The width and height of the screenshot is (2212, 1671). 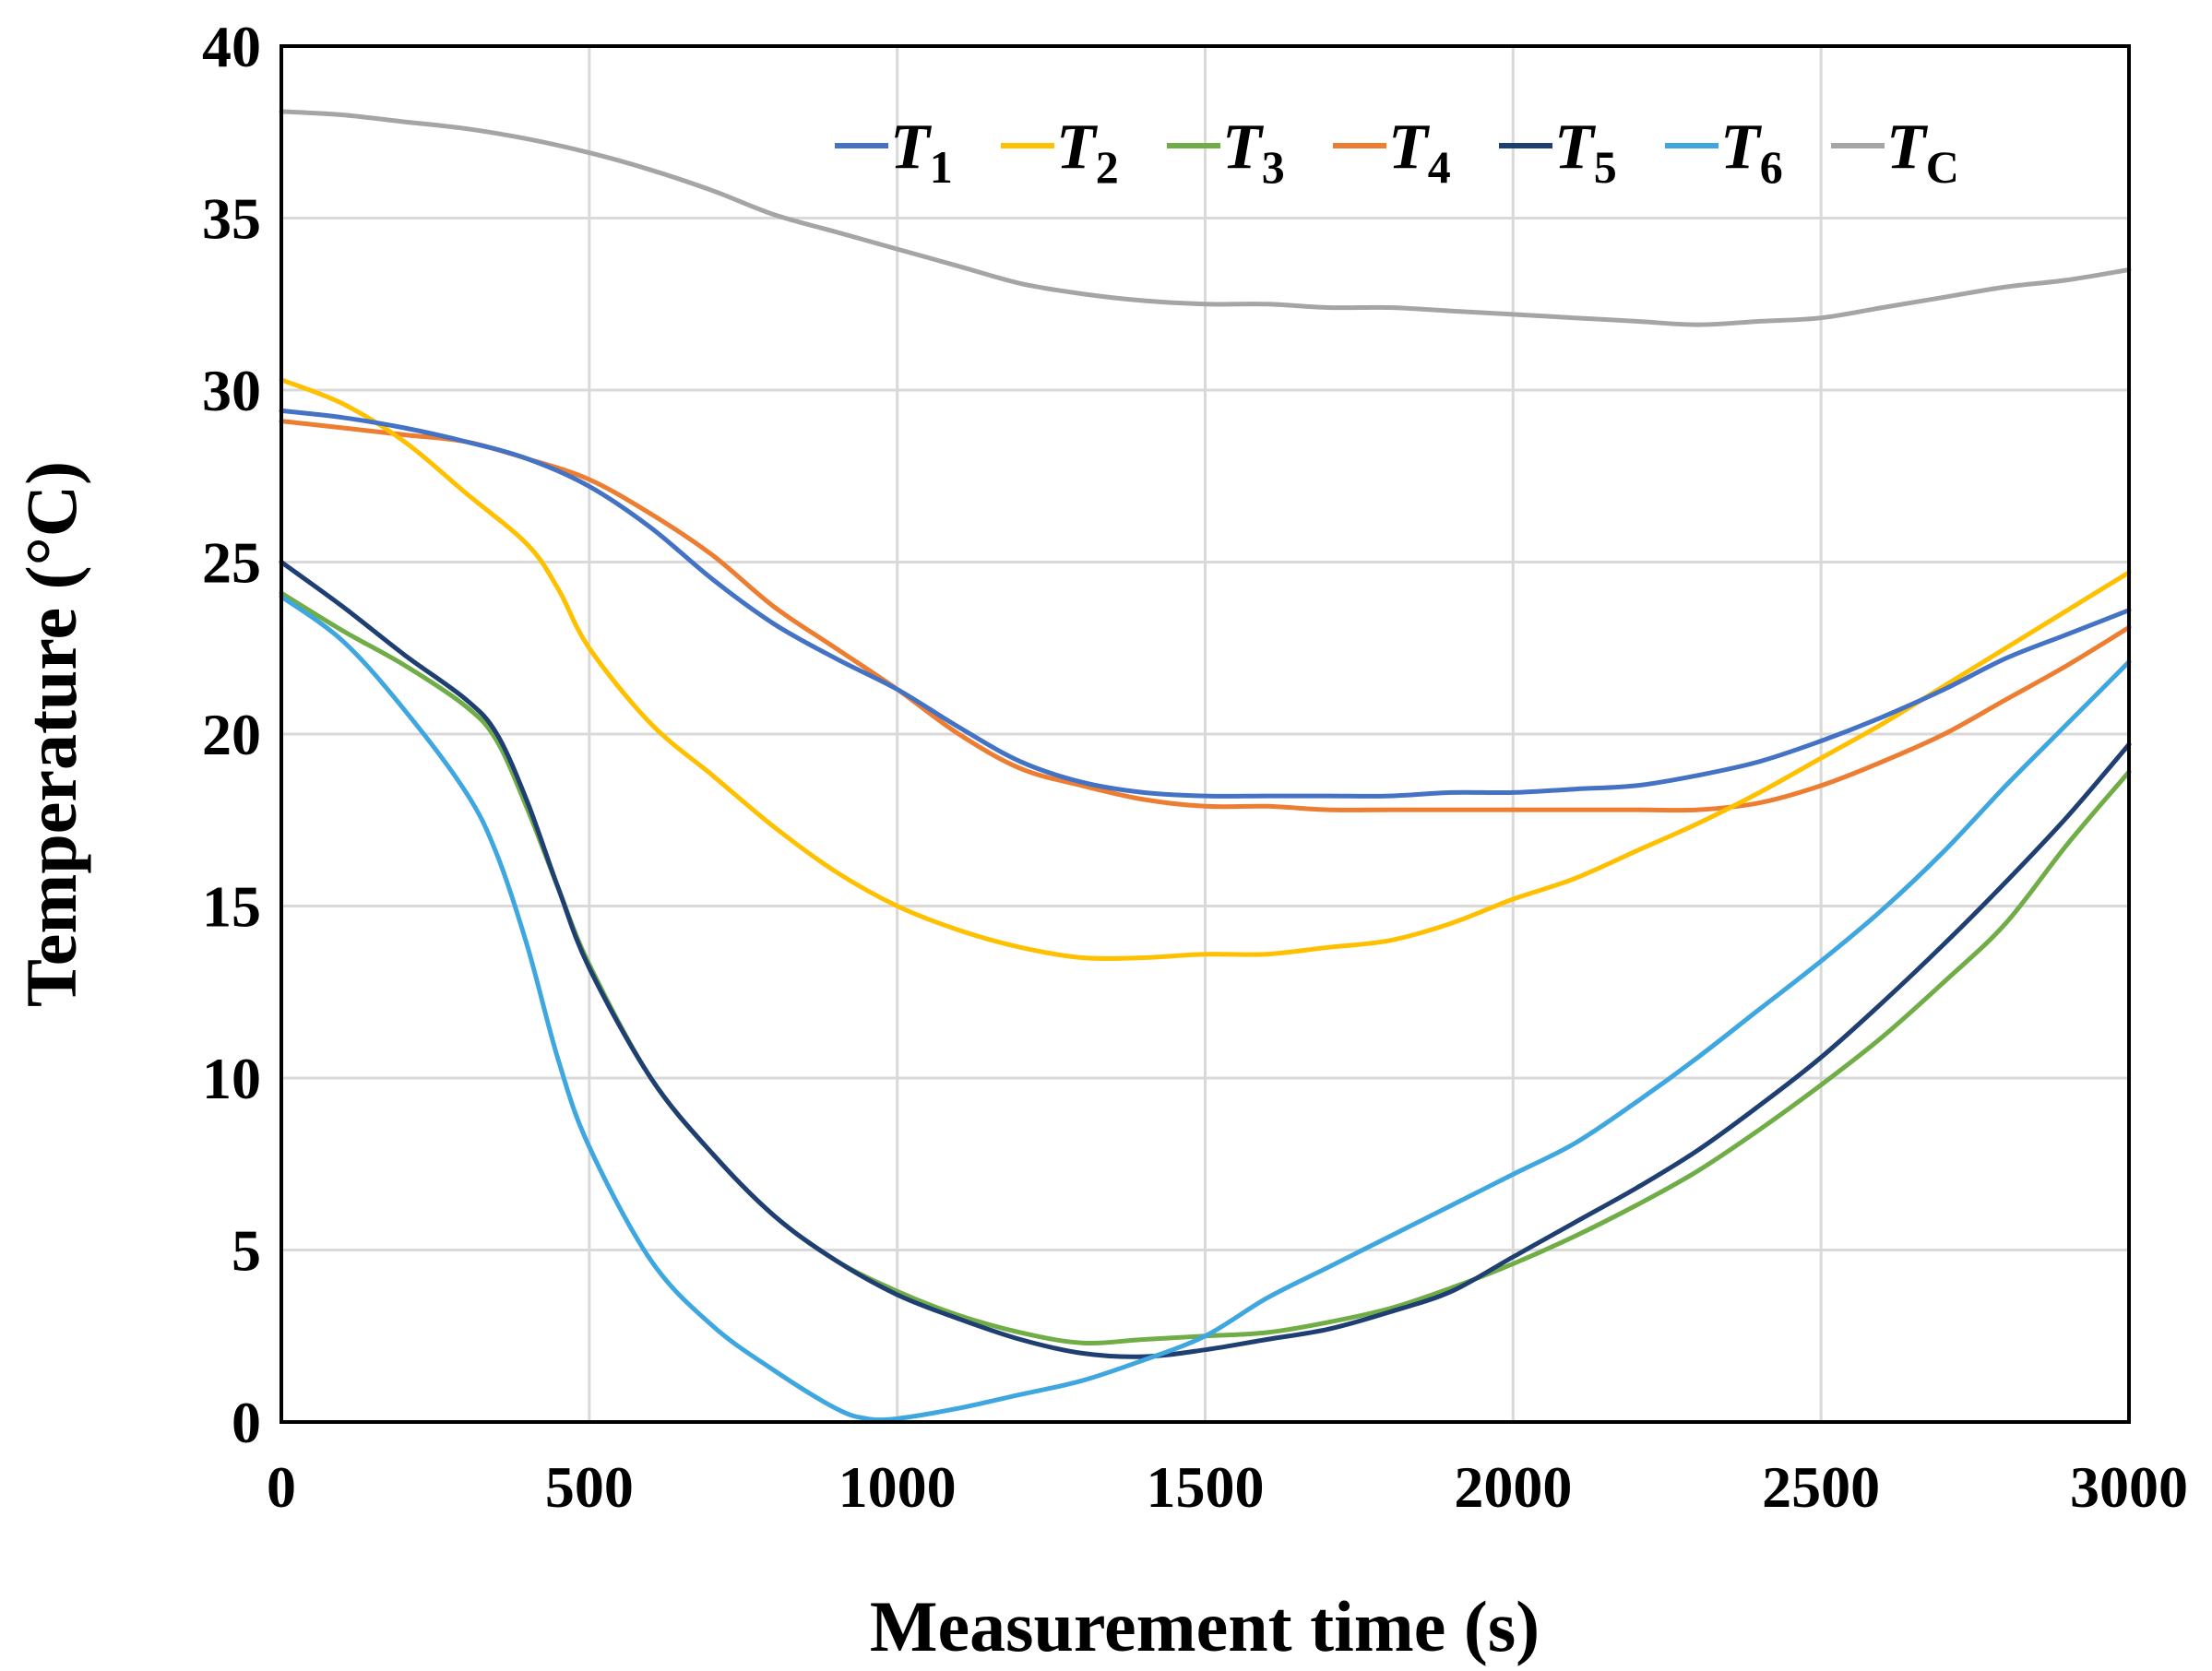 I want to click on series-line-tc, so click(x=1205, y=218).